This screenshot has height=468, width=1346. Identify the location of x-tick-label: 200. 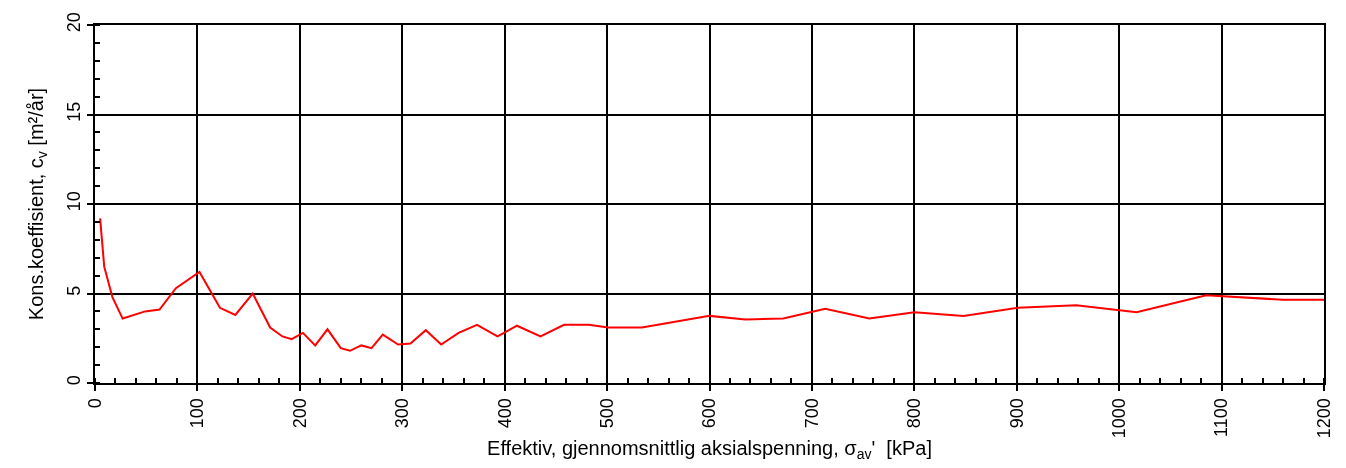
(299, 413).